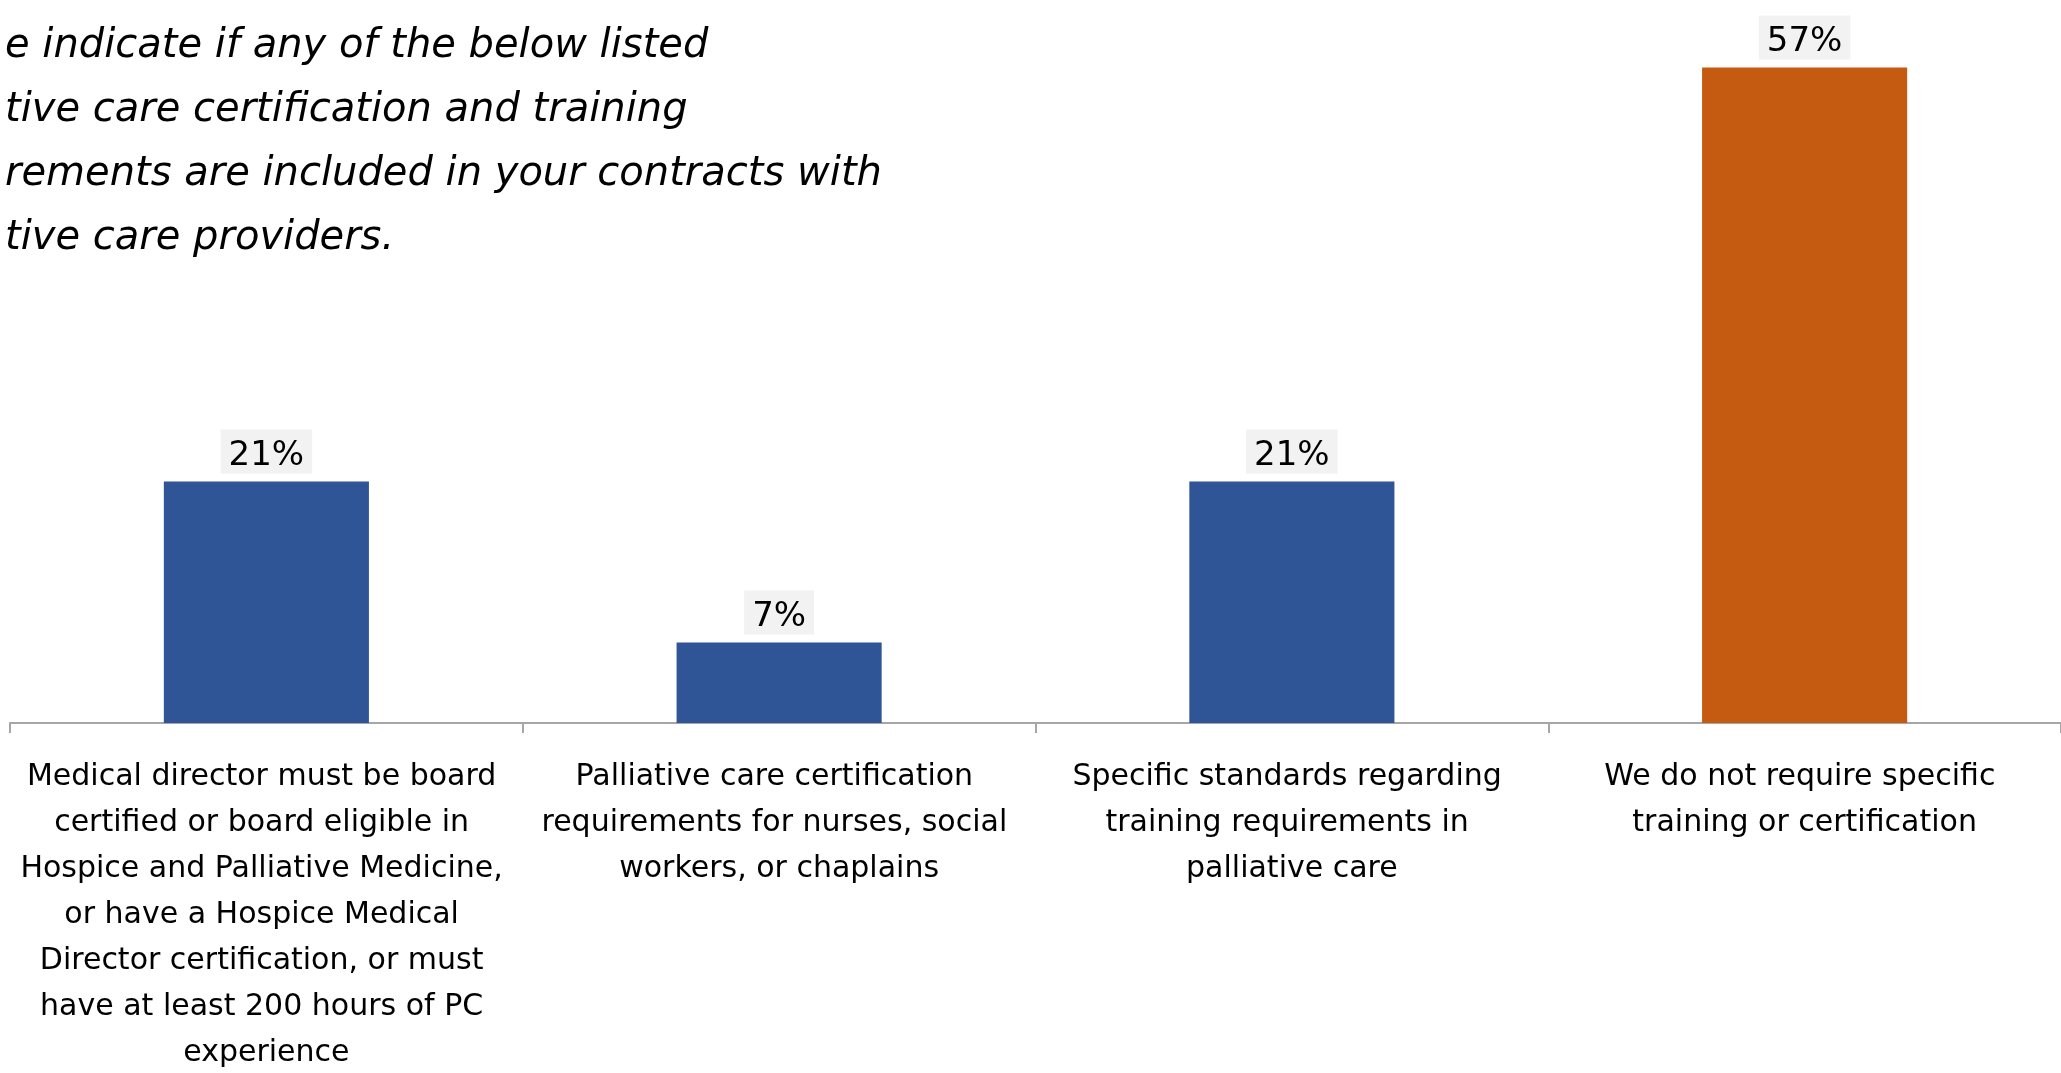 The width and height of the screenshot is (2061, 1073). Describe the element at coordinates (1804, 797) in the screenshot. I see `x-tick-label: We do not require specific training or certification` at that location.